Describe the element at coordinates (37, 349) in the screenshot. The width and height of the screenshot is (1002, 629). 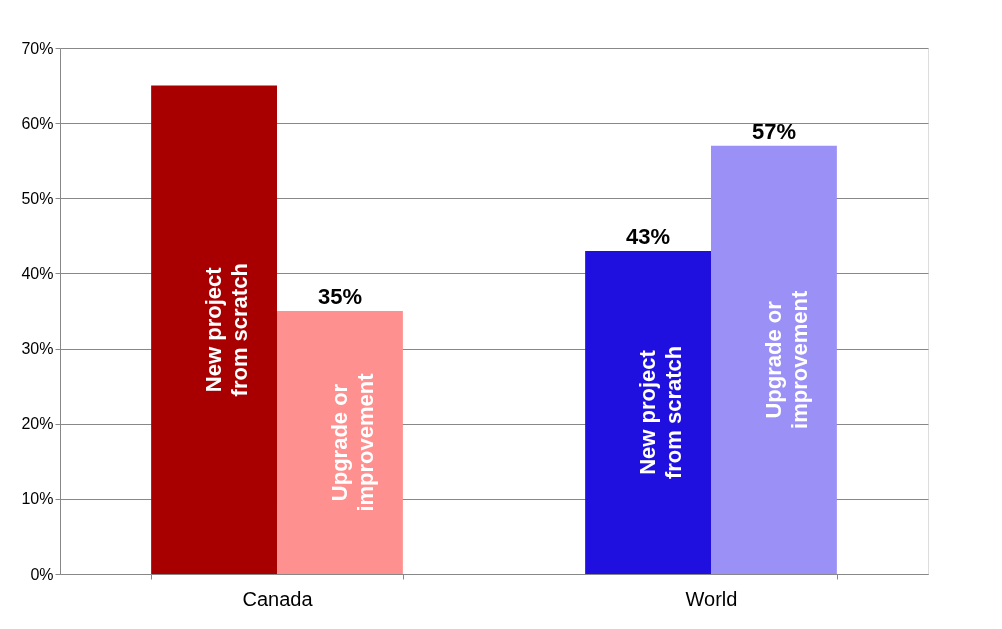
I see `y-tick-label: 30%` at that location.